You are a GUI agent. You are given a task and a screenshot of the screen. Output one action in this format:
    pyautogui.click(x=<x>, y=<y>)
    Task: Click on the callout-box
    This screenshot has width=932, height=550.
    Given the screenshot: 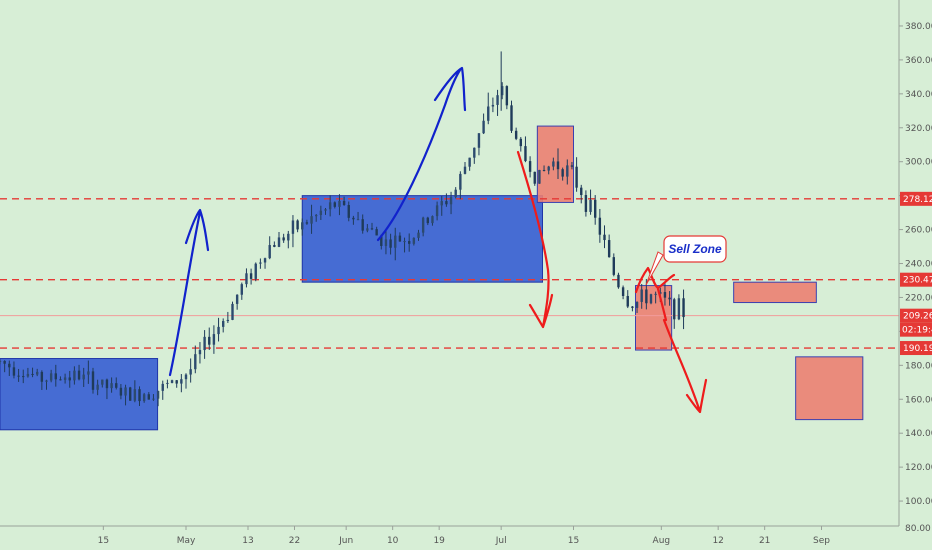 What is the action you would take?
    pyautogui.click(x=695, y=249)
    